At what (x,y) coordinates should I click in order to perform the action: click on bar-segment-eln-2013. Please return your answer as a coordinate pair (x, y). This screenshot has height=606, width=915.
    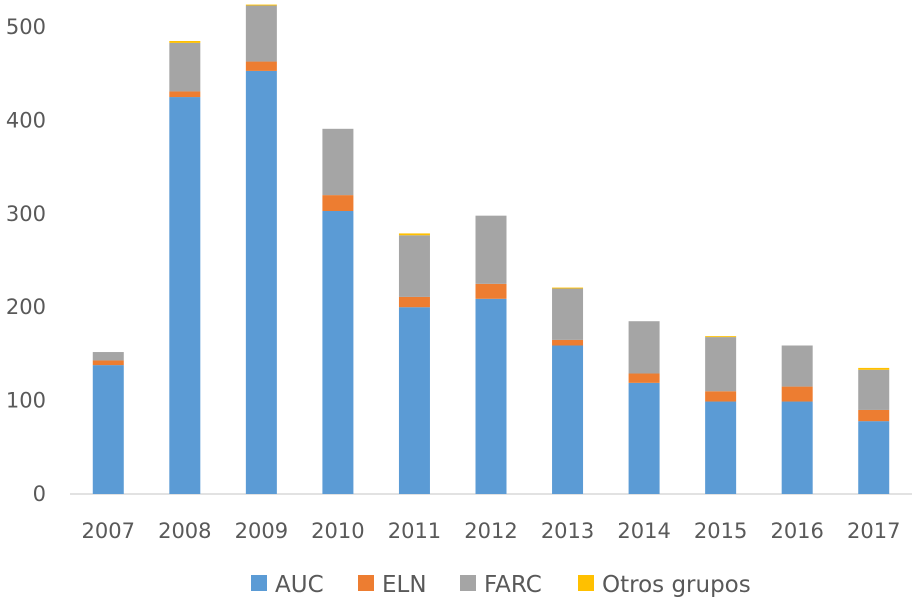
    Looking at the image, I should click on (568, 342).